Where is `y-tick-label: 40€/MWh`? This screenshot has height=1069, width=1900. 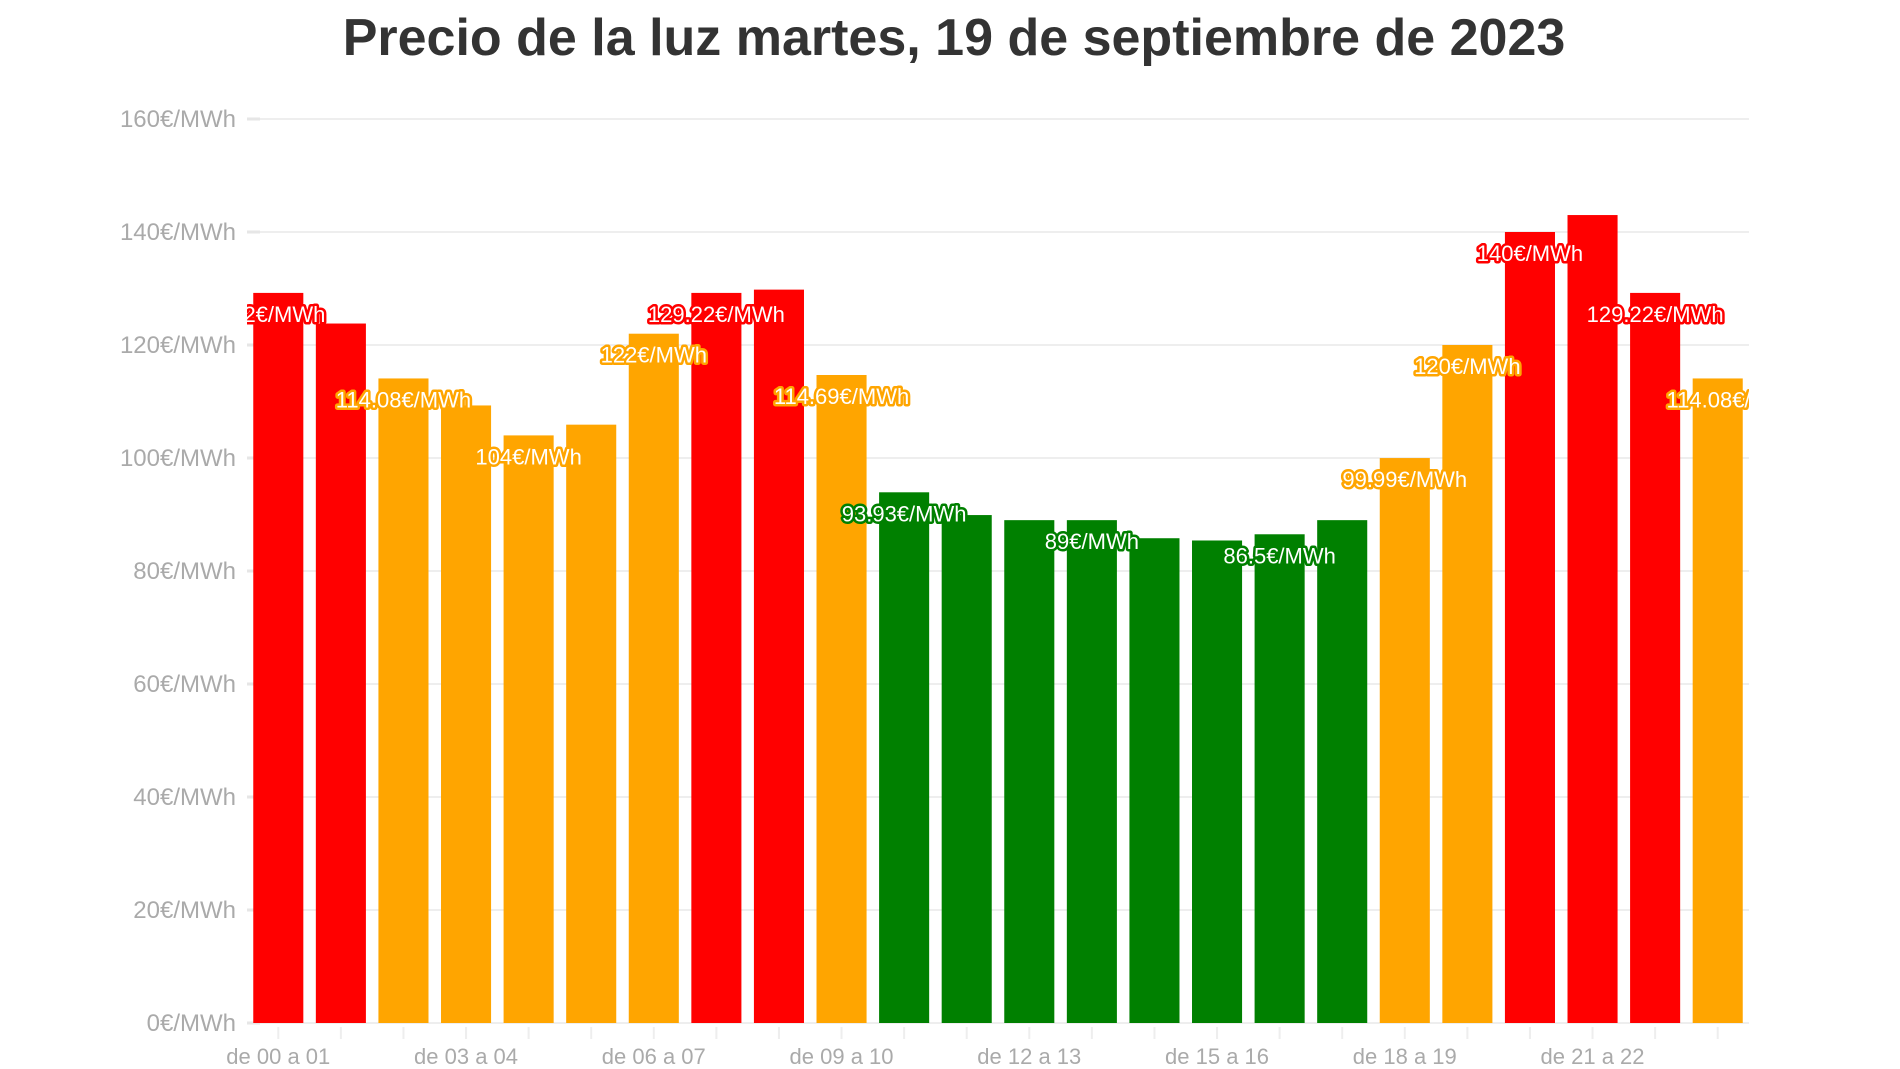 y-tick-label: 40€/MWh is located at coordinates (184, 797).